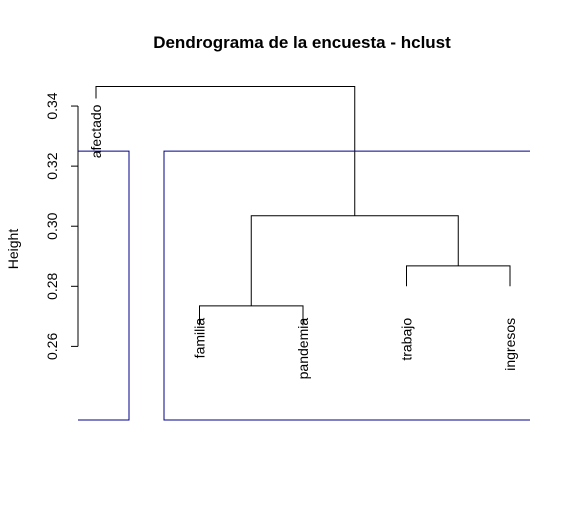 The width and height of the screenshot is (570, 518). What do you see at coordinates (52, 165) in the screenshot?
I see `y-tick-label: 0.32` at bounding box center [52, 165].